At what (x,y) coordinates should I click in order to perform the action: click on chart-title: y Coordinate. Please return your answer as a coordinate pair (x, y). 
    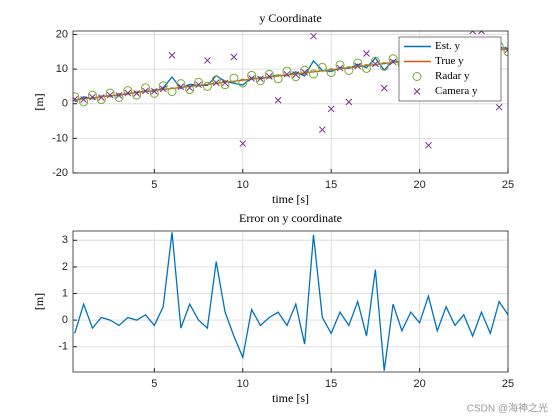
    Looking at the image, I should click on (290, 18).